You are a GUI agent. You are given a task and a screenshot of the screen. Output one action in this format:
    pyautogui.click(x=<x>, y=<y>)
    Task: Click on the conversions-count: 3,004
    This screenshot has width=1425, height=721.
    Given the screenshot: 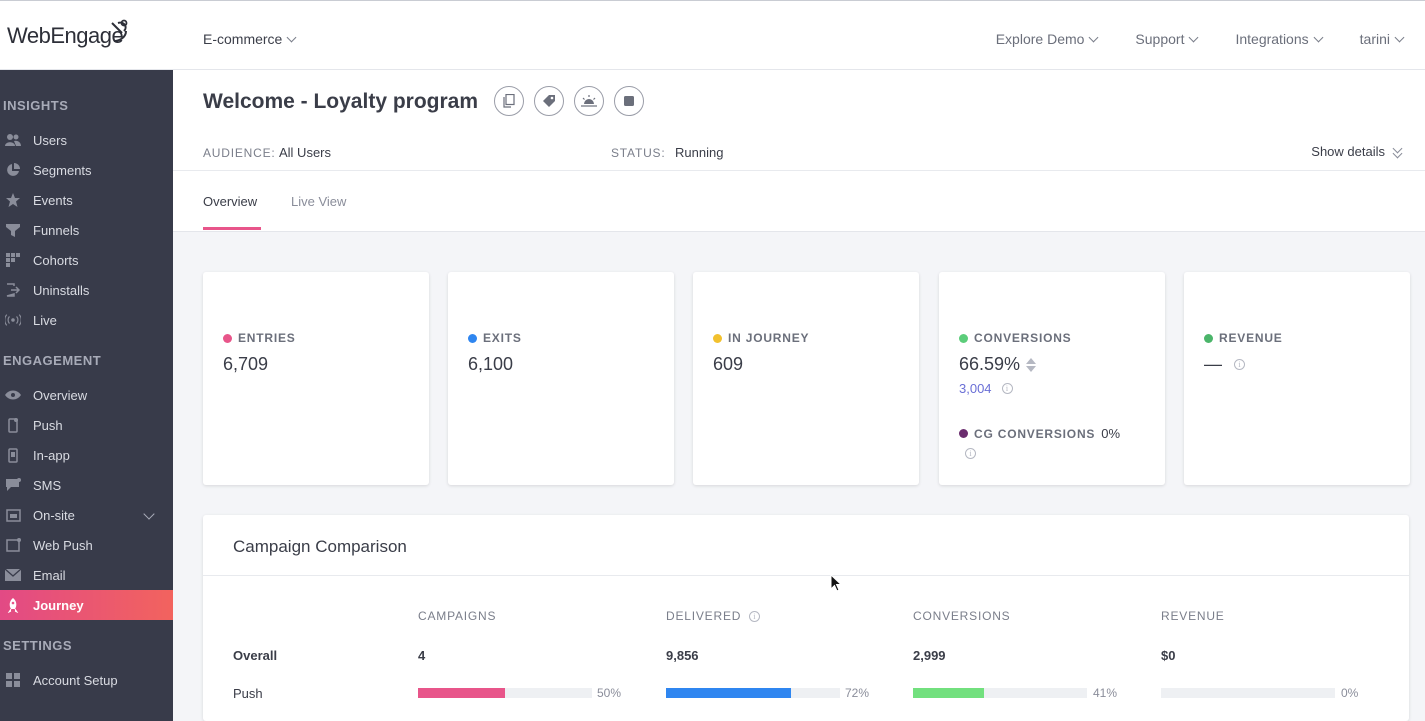 What is the action you would take?
    pyautogui.click(x=975, y=388)
    